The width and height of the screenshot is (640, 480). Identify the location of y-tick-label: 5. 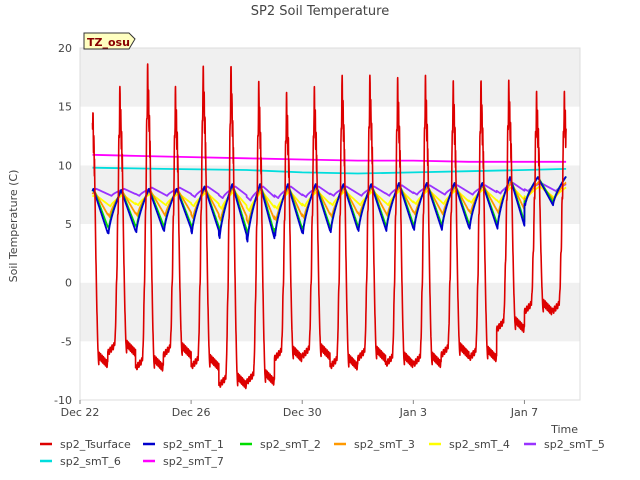
(68, 224).